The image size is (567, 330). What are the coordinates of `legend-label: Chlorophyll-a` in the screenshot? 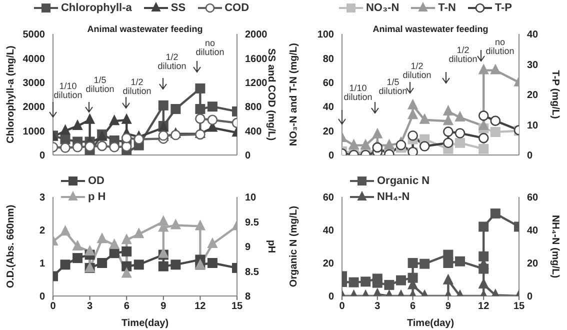 It's located at (96, 8).